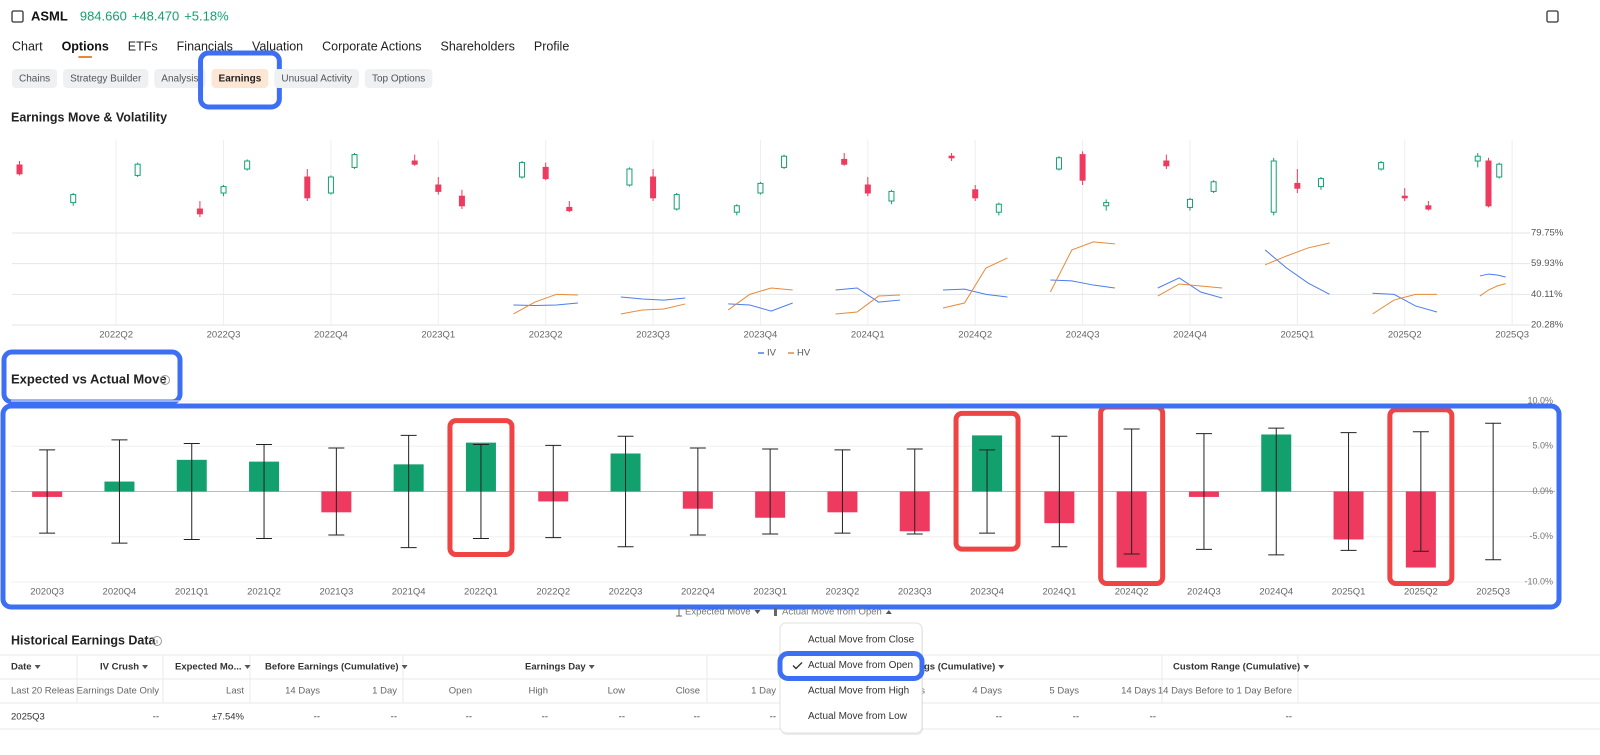  What do you see at coordinates (770, 592) in the screenshot?
I see `x-tick-label: 2023Q1` at bounding box center [770, 592].